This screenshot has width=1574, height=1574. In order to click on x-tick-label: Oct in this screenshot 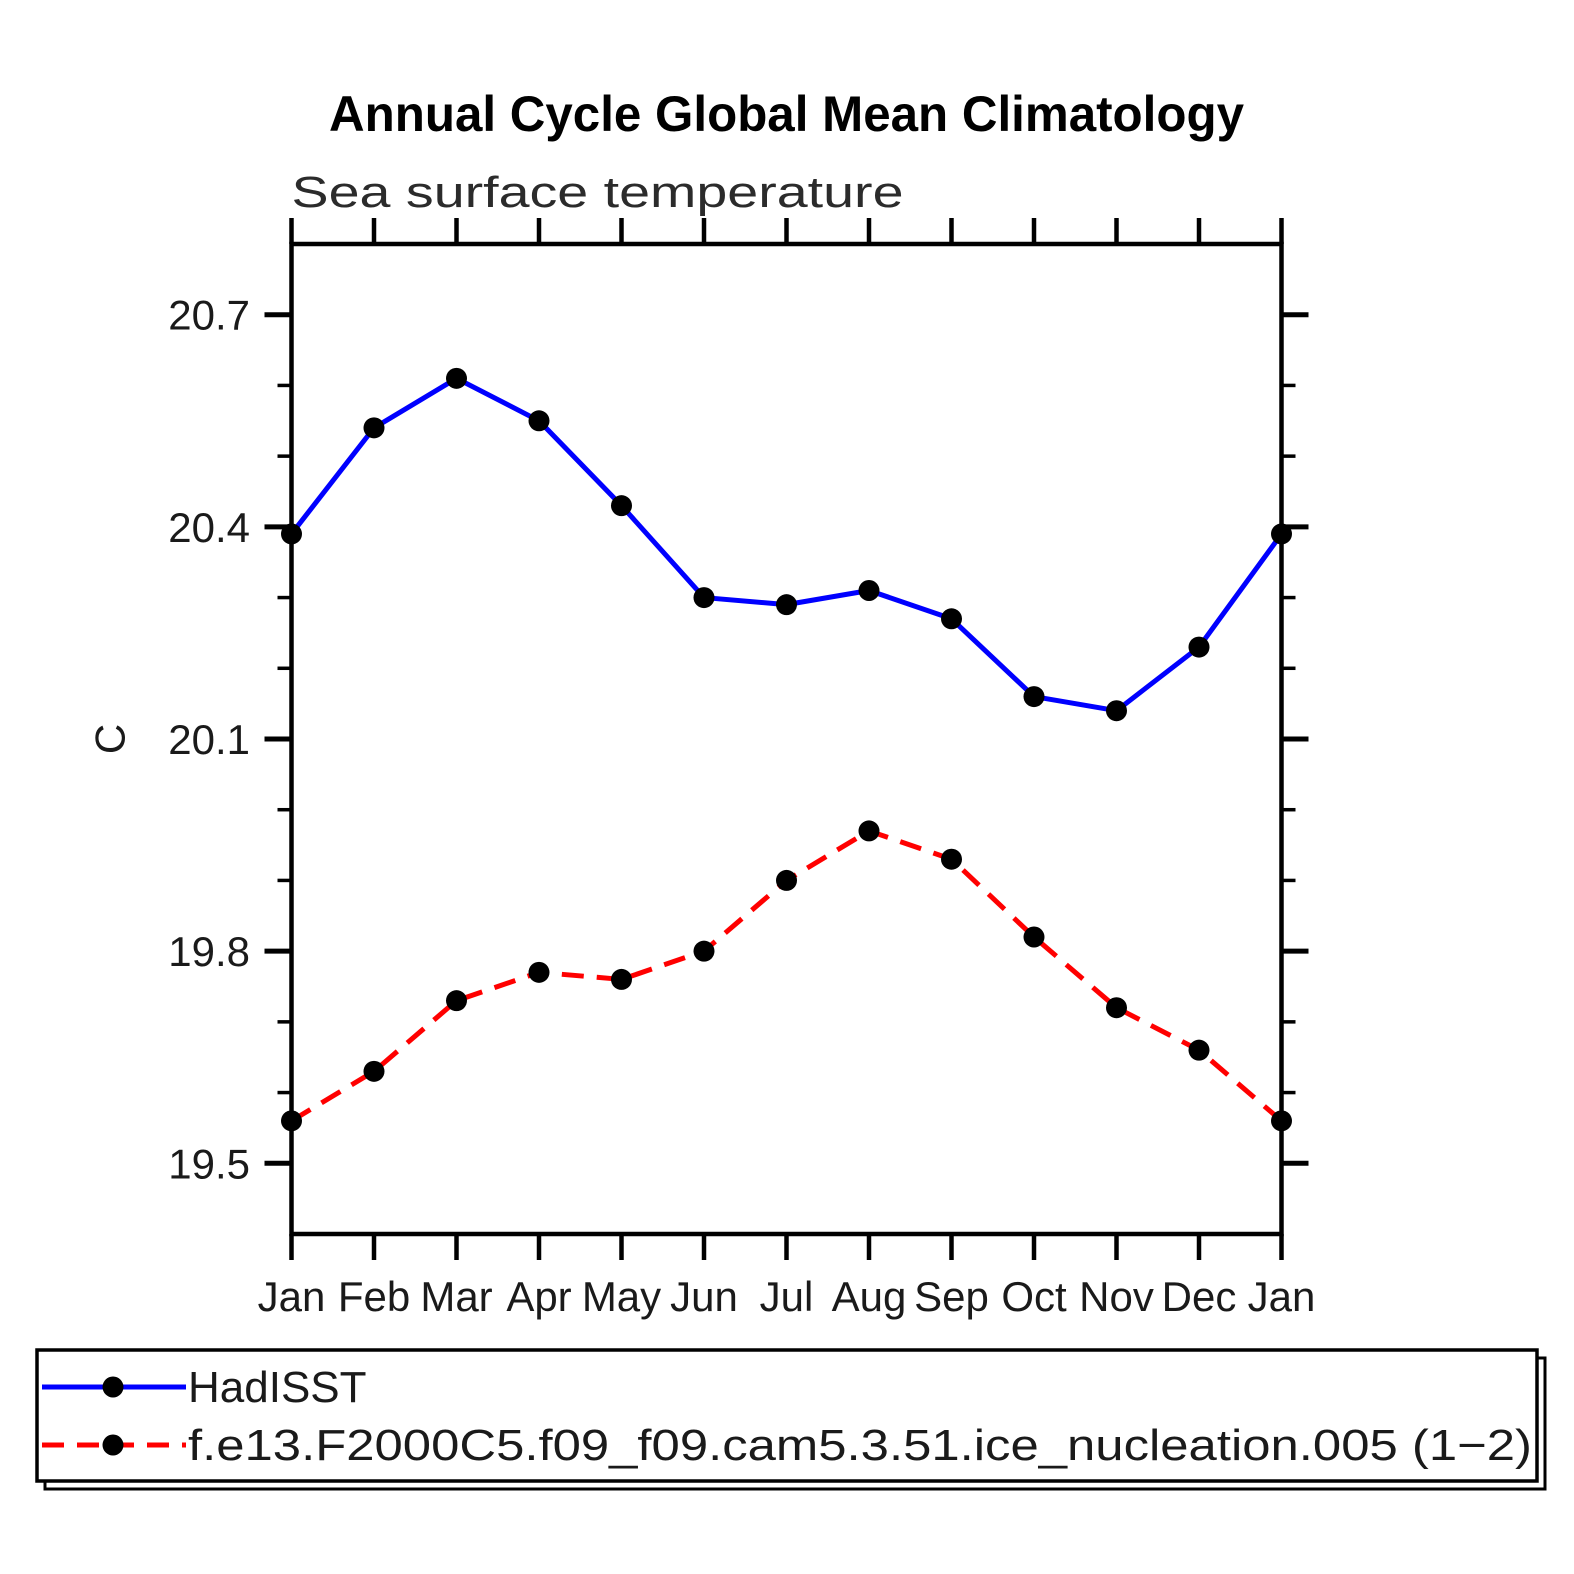, I will do `click(1034, 1296)`.